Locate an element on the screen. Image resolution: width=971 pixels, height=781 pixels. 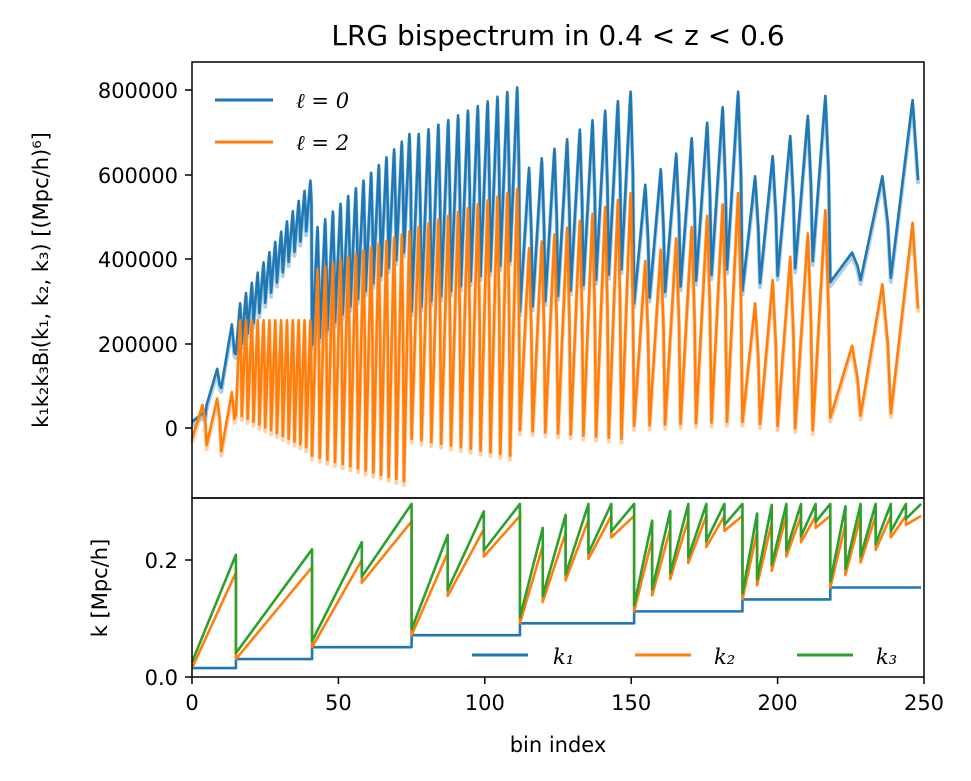
bottom-ytick-label-0: 0.0 is located at coordinates (161, 678).